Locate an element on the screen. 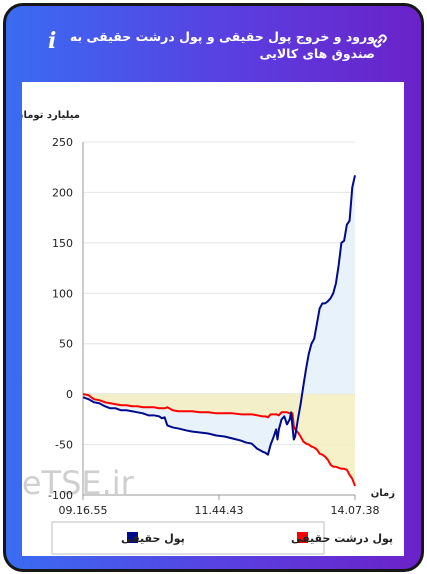 Image resolution: width=427 pixels, height=574 pixels. legend-item-big-real-money: پول درشت حقیقی is located at coordinates (342, 538).